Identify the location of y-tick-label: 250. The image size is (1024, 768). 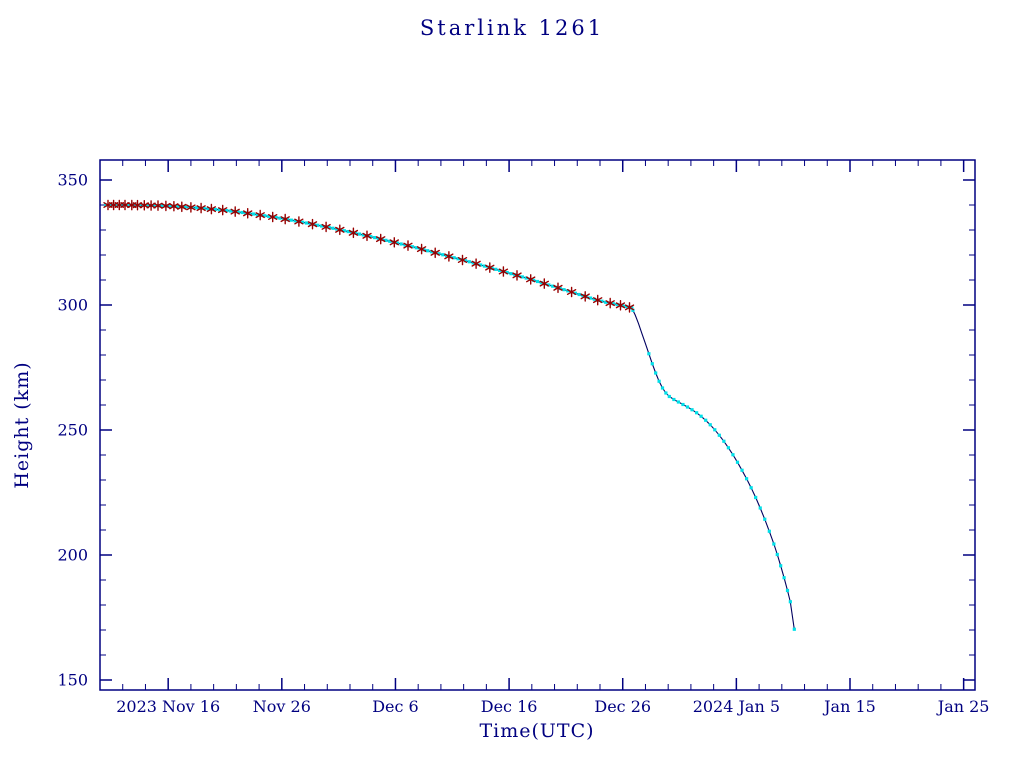
(72, 430).